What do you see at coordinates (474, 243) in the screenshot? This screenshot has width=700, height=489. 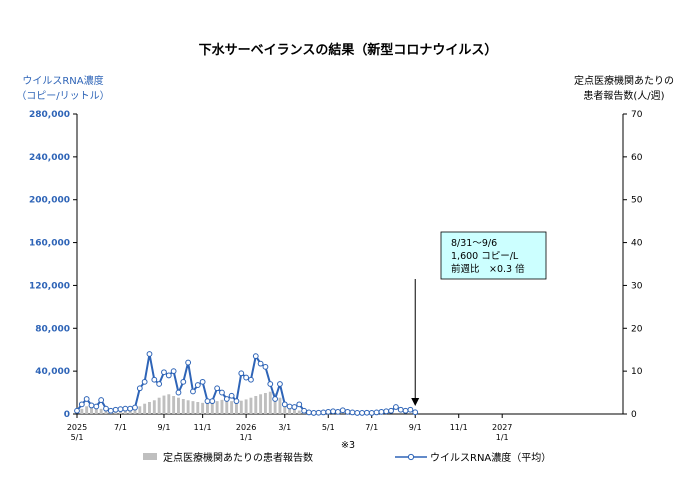 I see `annotation-text: 8/31～9/6` at bounding box center [474, 243].